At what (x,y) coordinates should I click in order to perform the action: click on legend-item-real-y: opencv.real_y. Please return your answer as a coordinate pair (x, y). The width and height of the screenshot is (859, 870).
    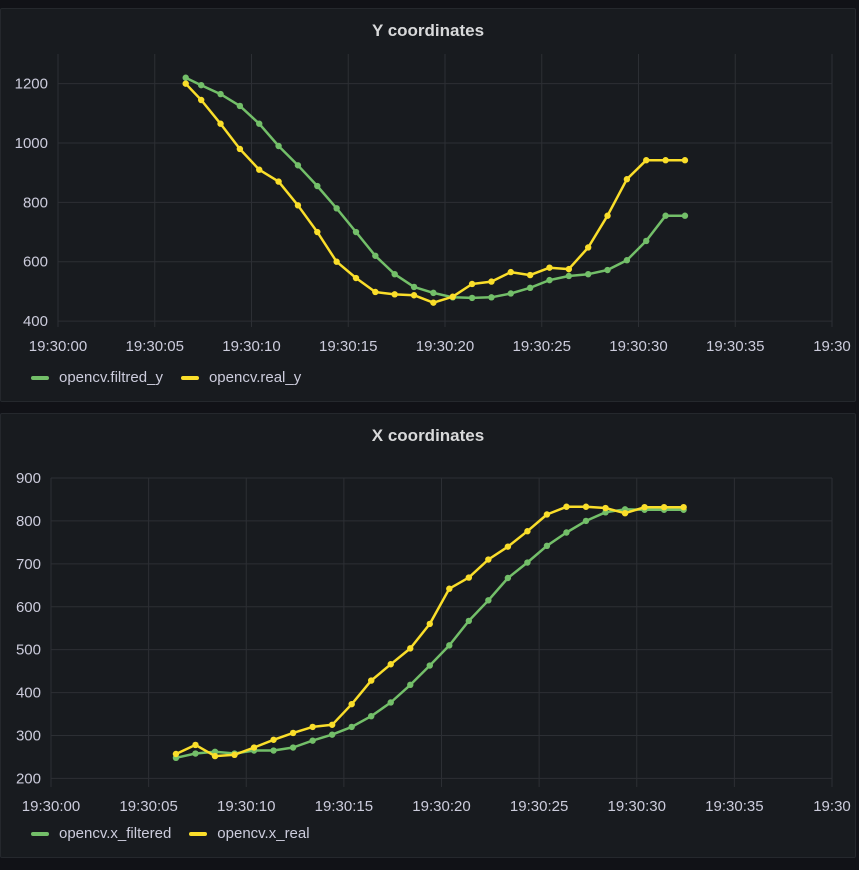
    Looking at the image, I should click on (240, 377).